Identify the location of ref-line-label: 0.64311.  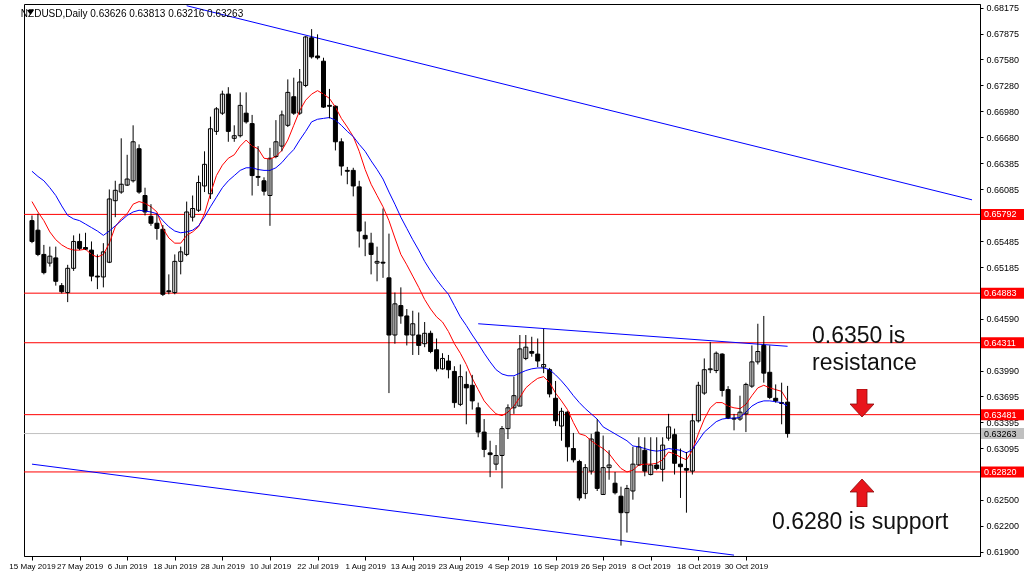
(1000, 342).